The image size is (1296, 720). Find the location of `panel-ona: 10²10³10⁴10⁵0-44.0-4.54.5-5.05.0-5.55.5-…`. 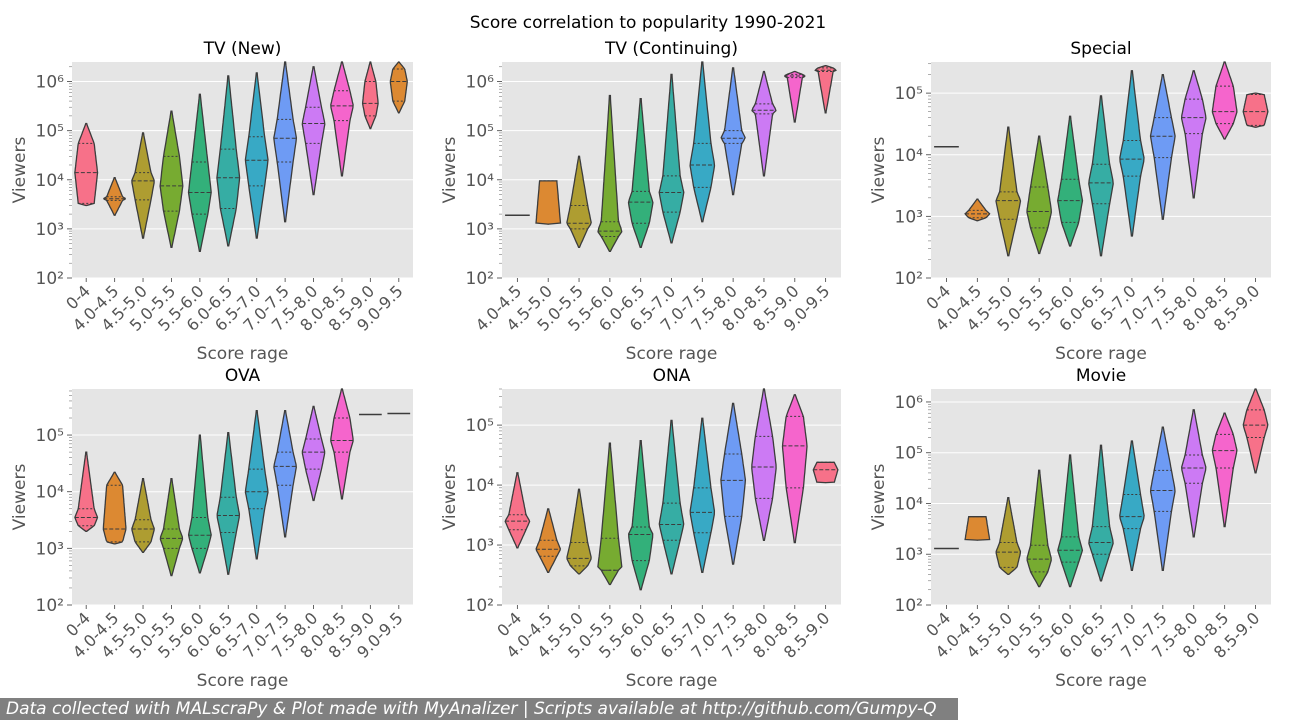

panel-ona: 10²10³10⁴10⁵0-44.0-4.54.5-5.05.0-5.55.5-… is located at coordinates (640, 528).